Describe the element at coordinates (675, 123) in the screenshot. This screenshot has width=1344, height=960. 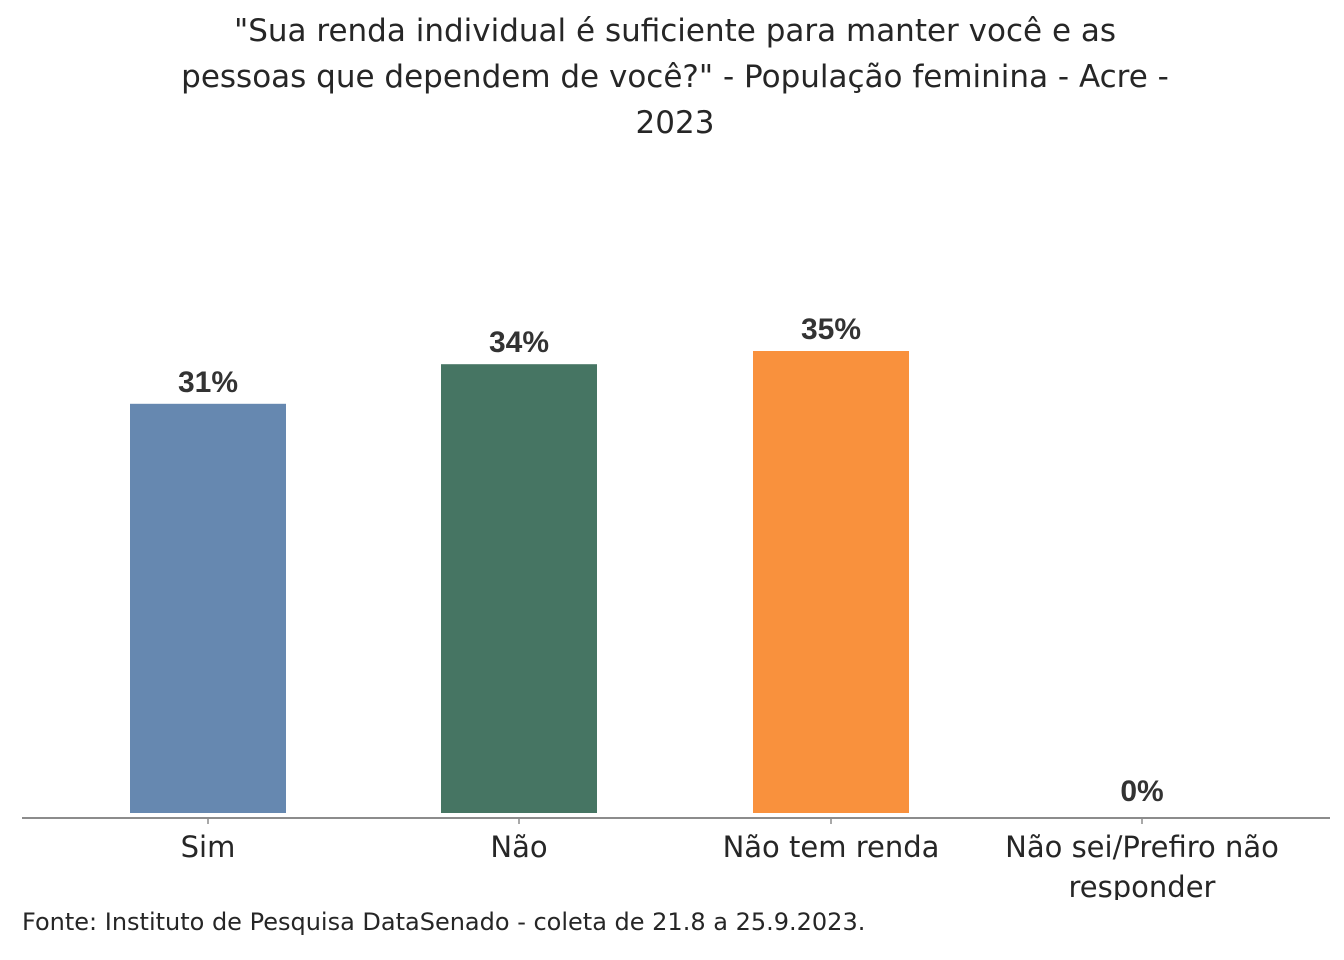
I see `chart-title-line: 2023` at that location.